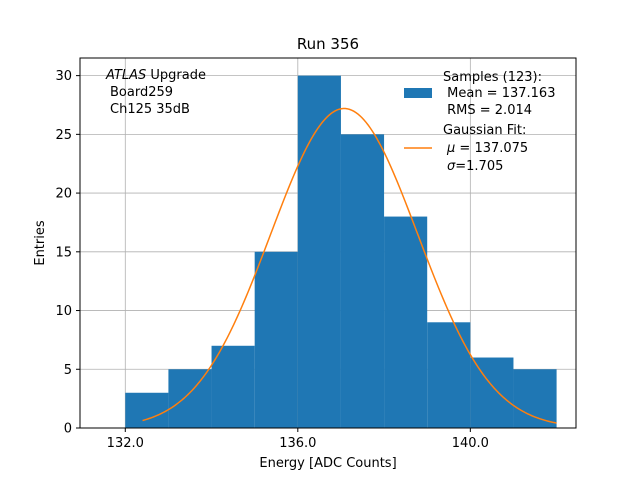  What do you see at coordinates (487, 110) in the screenshot?
I see `legend-samples-rms: RMS = 2.014` at bounding box center [487, 110].